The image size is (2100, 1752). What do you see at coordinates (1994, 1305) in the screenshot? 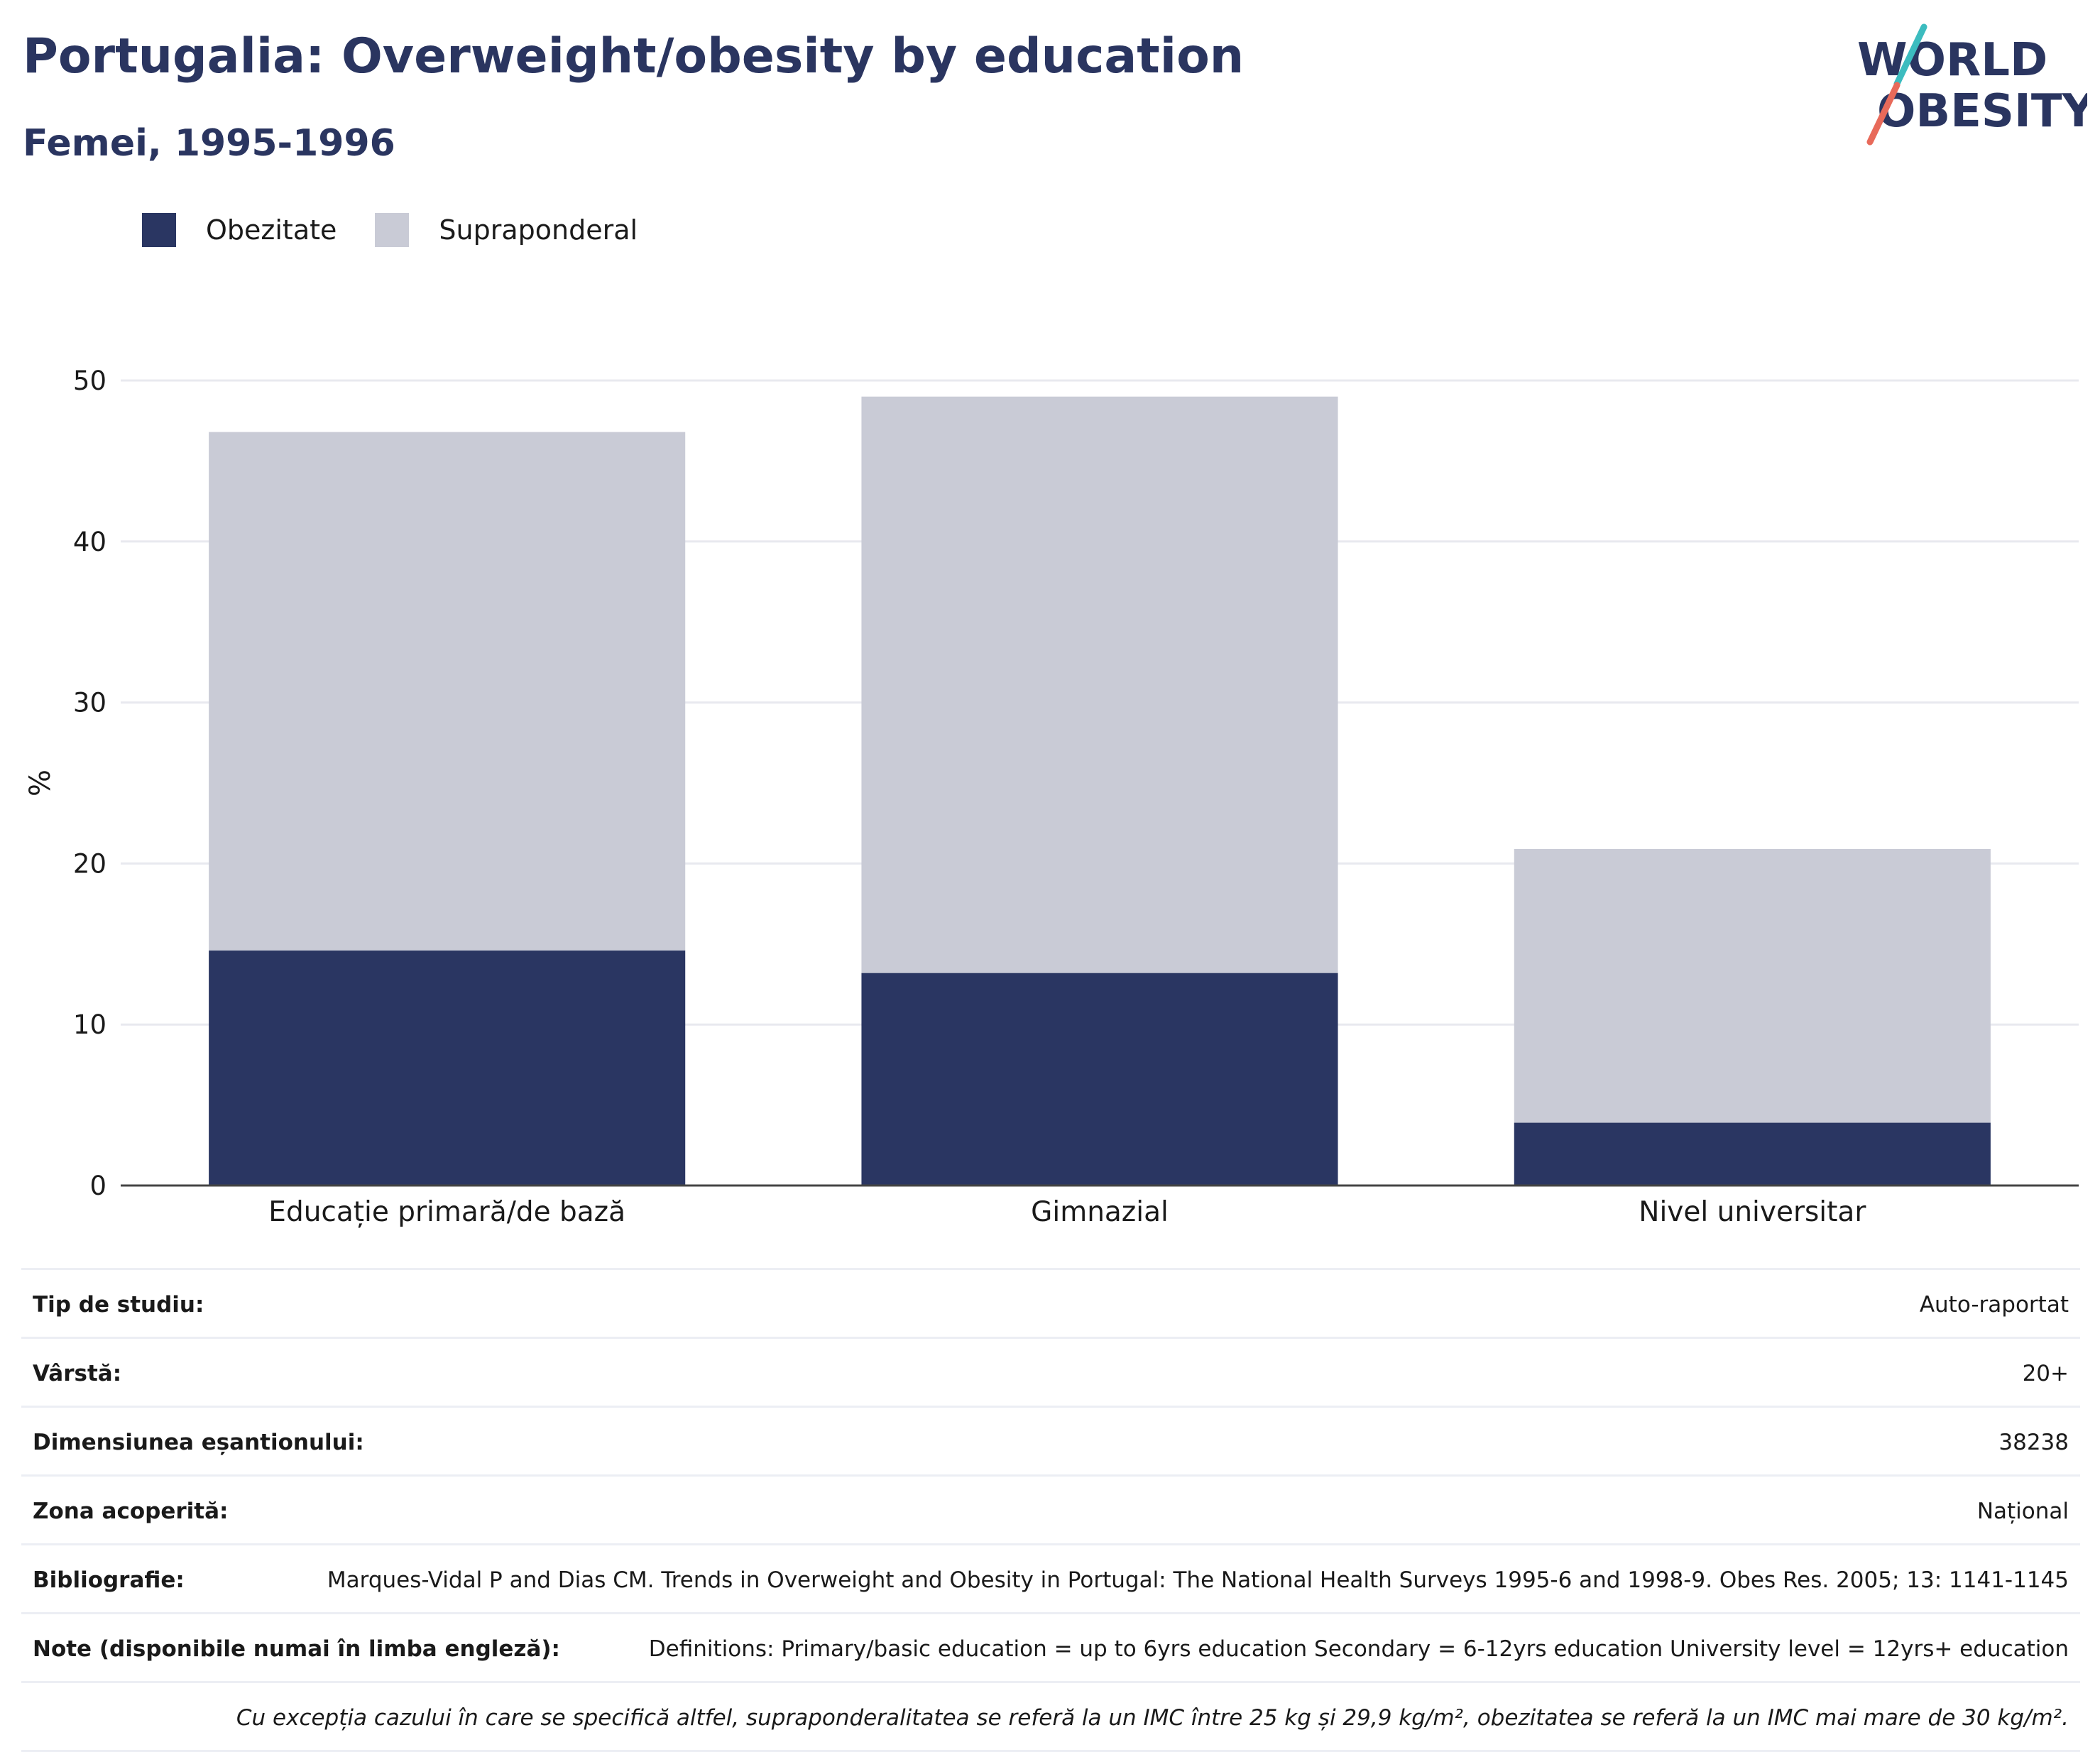
I see `info-value: Auto-raportat` at bounding box center [1994, 1305].